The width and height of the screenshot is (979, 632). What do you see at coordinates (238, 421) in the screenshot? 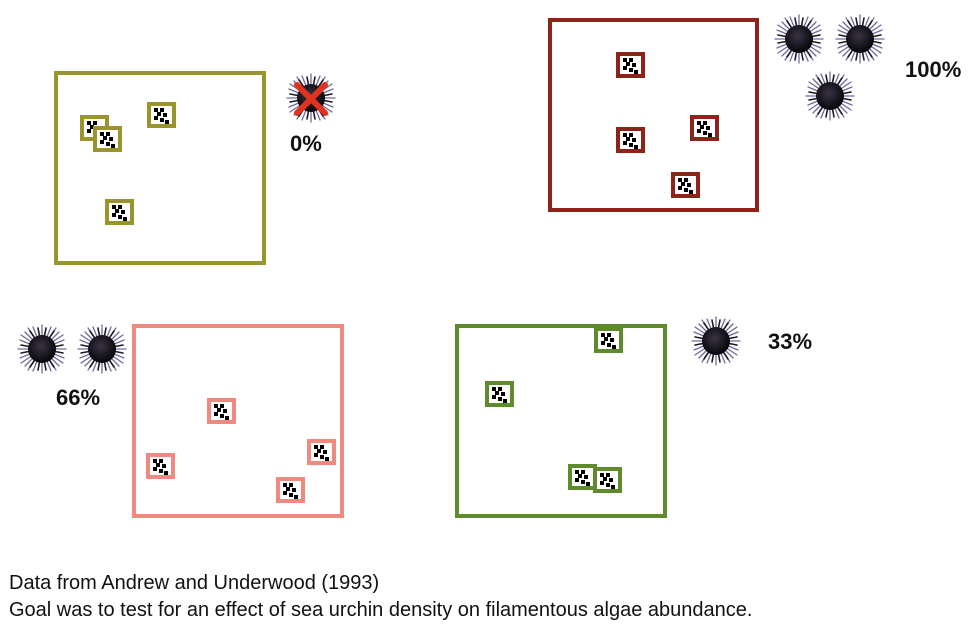
I see `plot-66-percent` at bounding box center [238, 421].